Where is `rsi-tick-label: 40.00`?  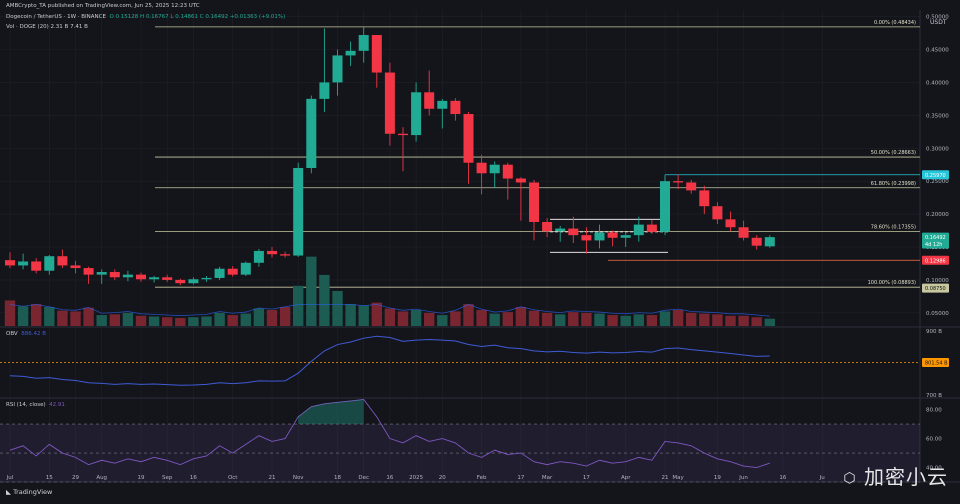 rsi-tick-label: 40.00 is located at coordinates (934, 469).